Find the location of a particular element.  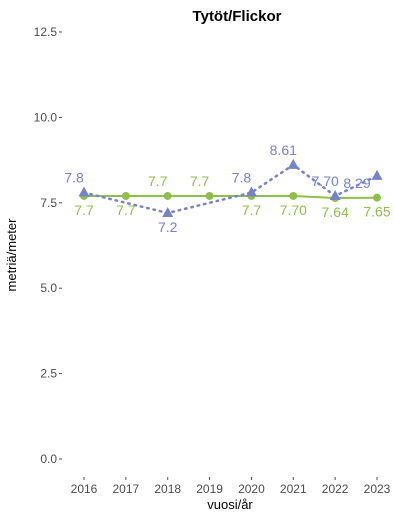

y-tick-label: 7.5 is located at coordinates (48, 203).